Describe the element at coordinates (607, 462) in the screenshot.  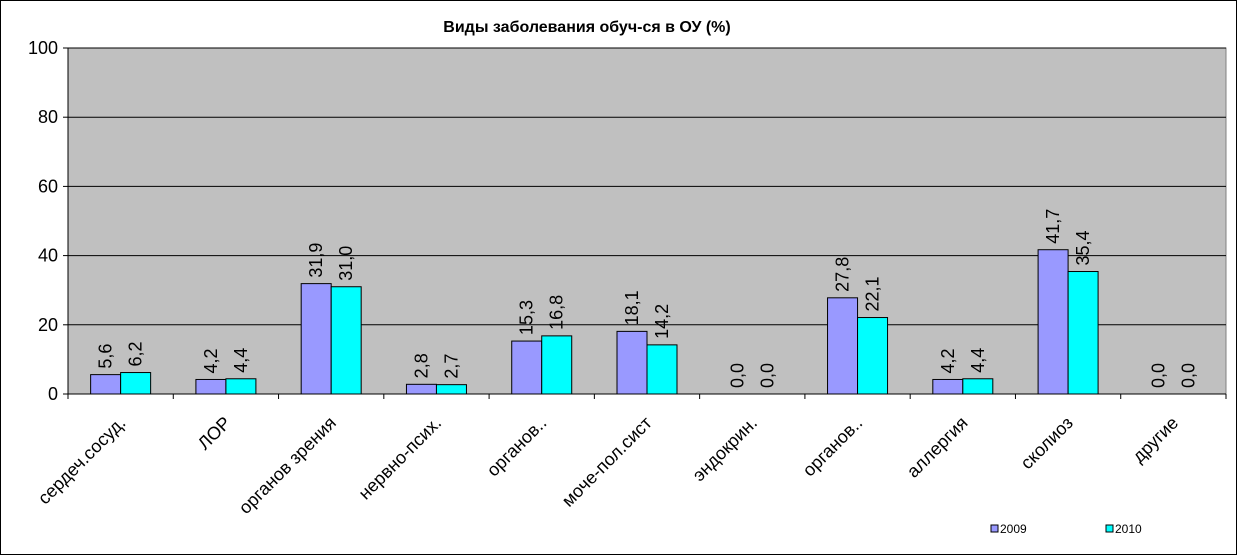
I see `x-tick-label: моче-пол.сист` at that location.